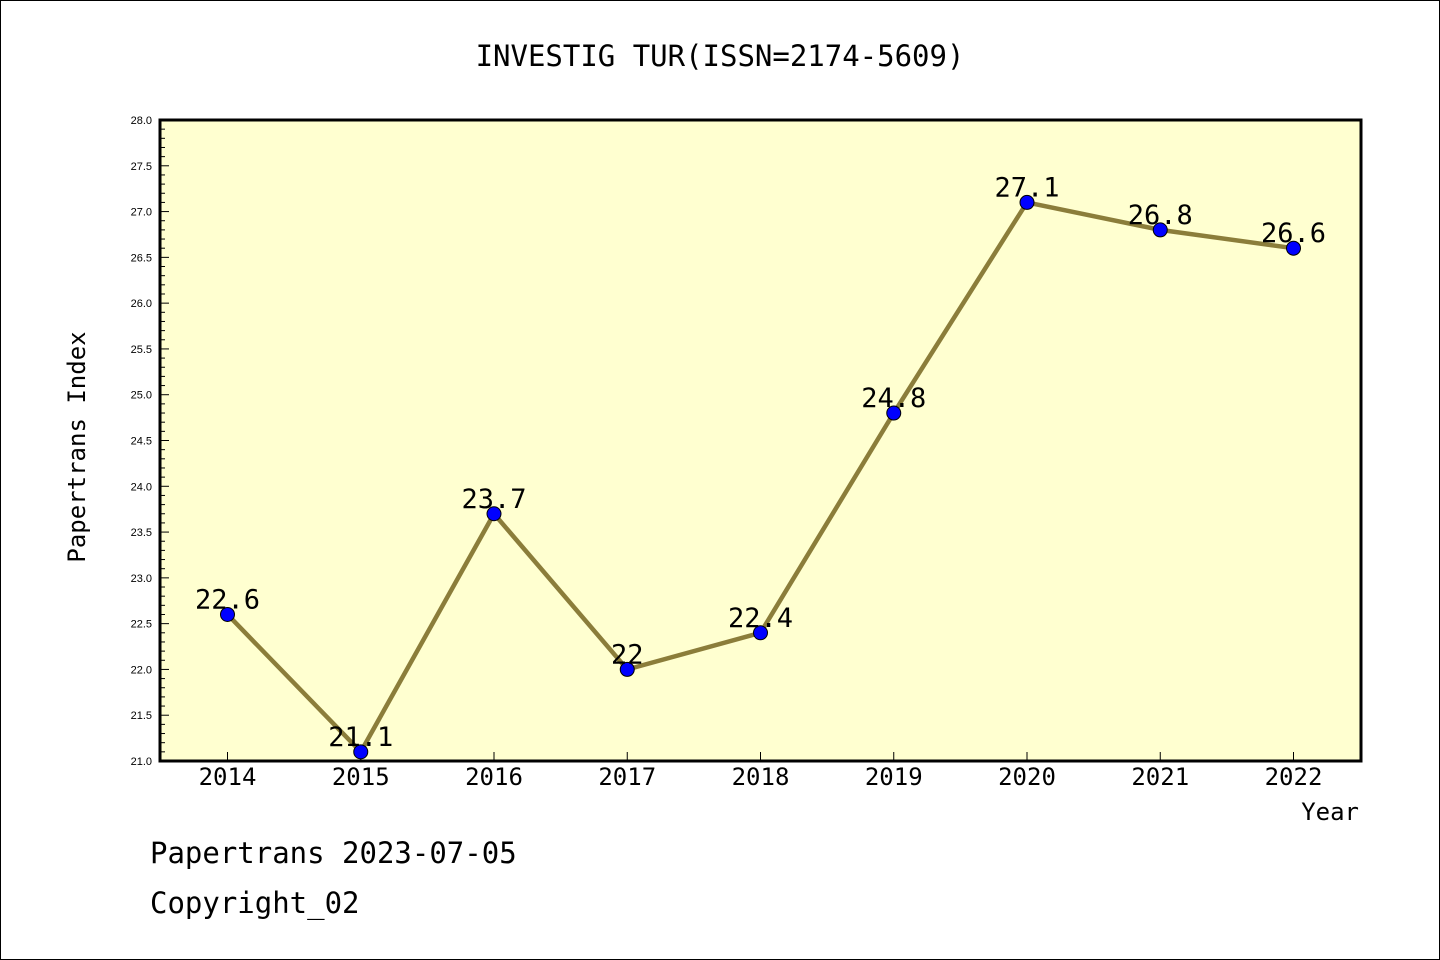 This screenshot has height=960, width=1440. I want to click on x-tick-label: 2015, so click(361, 777).